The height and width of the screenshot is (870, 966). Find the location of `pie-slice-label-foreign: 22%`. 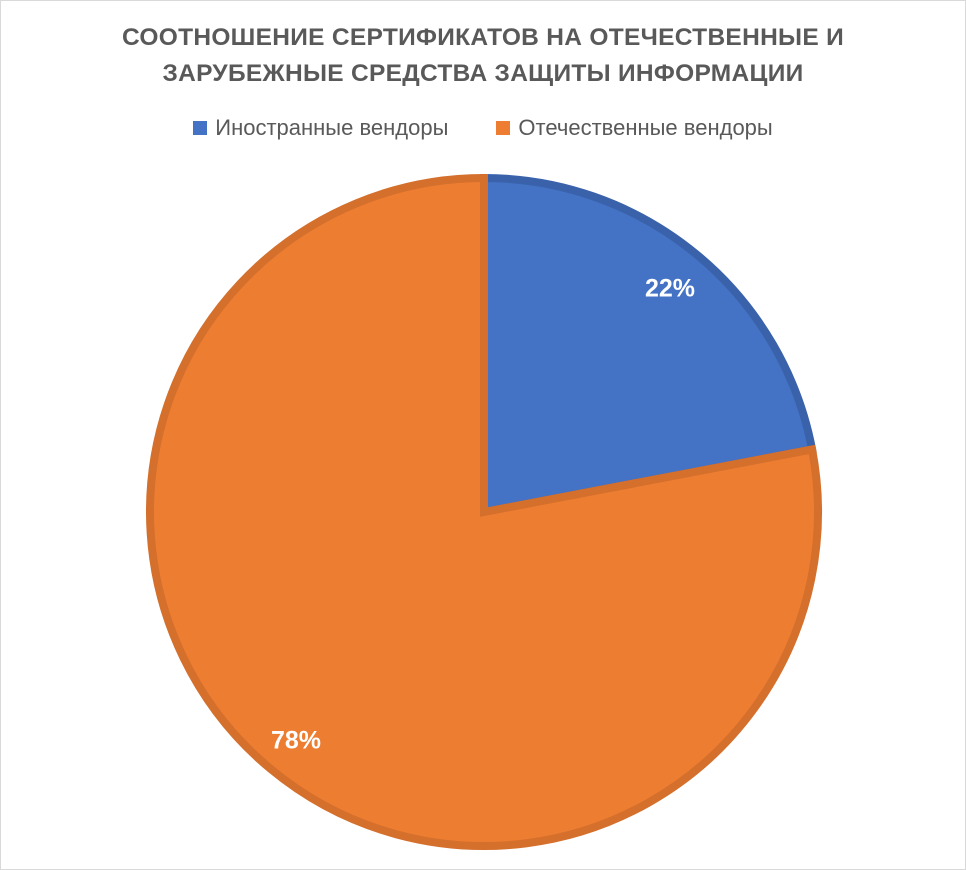

pie-slice-label-foreign: 22% is located at coordinates (670, 289).